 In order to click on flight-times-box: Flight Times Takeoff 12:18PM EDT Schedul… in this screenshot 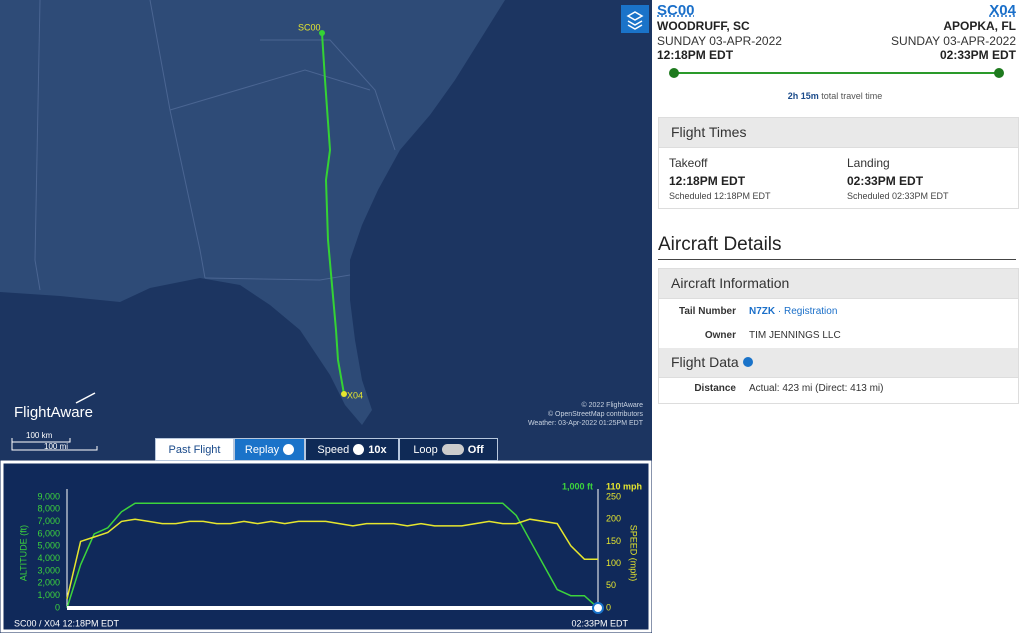, I will do `click(838, 163)`.